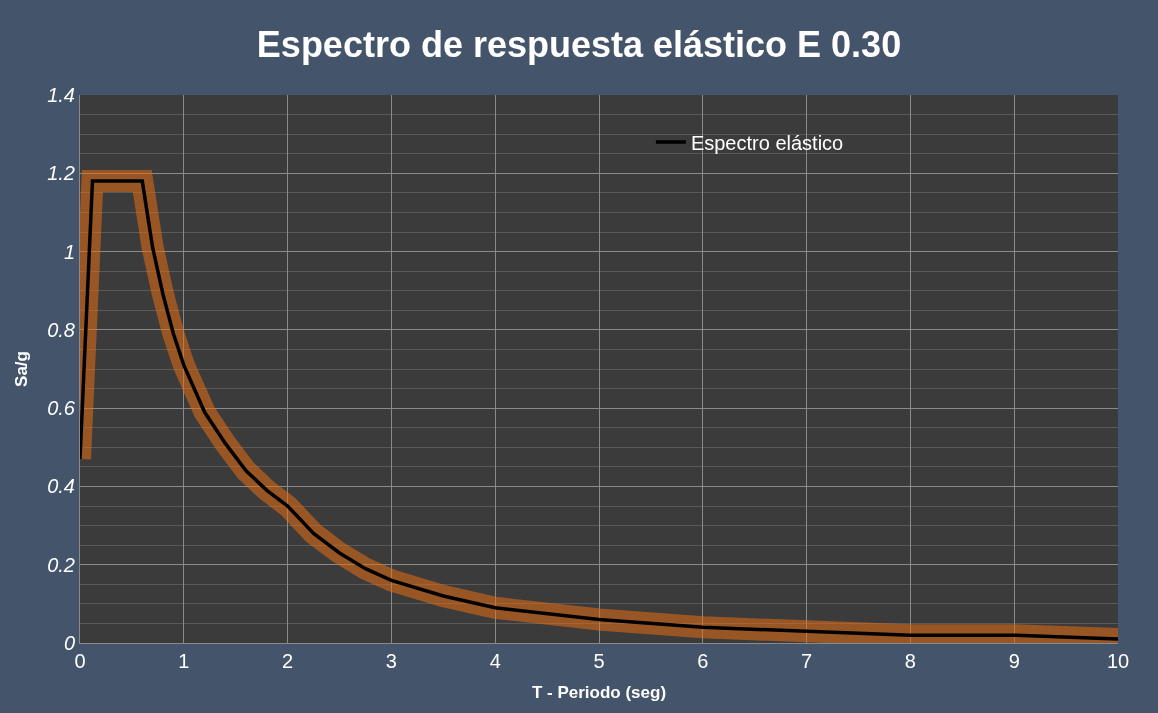  I want to click on x-tick-label: 6, so click(703, 661).